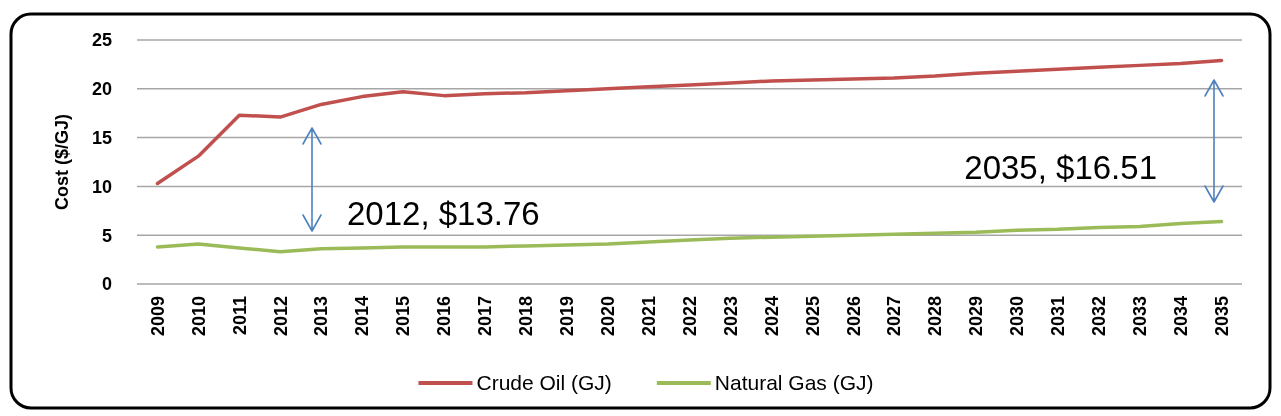 This screenshot has height=416, width=1281. I want to click on y-tick-label: 0, so click(106, 284).